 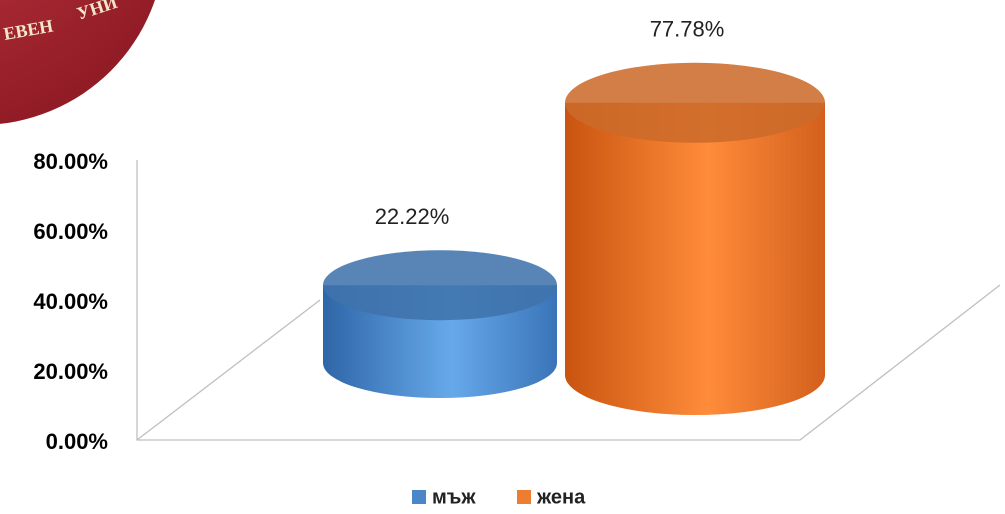 What do you see at coordinates (77, 441) in the screenshot?
I see `y-tick-label: 0.00%` at bounding box center [77, 441].